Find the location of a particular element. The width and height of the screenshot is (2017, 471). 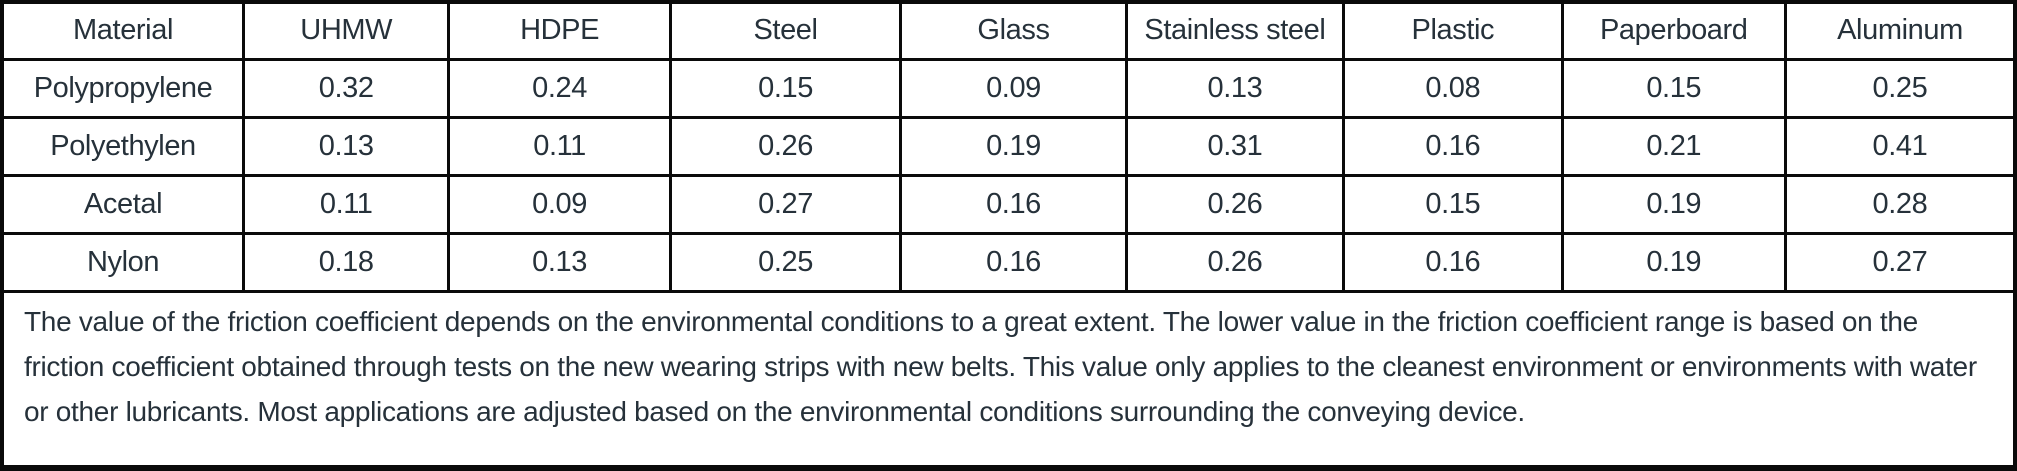

column-header-aluminum: Aluminum is located at coordinates (1900, 30).